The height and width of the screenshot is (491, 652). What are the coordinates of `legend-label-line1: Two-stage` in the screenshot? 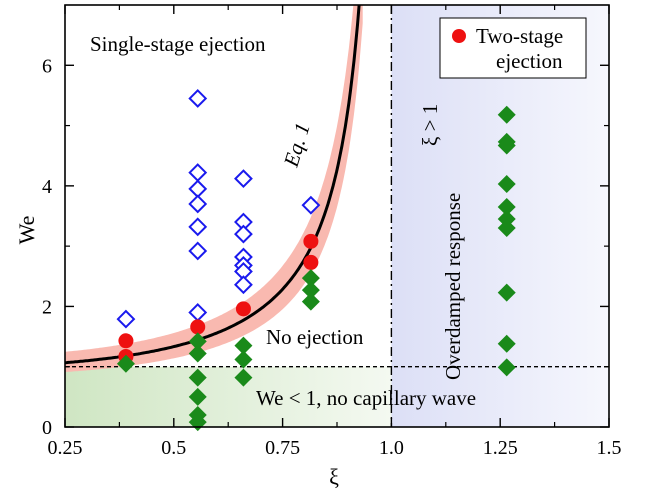 It's located at (519, 36).